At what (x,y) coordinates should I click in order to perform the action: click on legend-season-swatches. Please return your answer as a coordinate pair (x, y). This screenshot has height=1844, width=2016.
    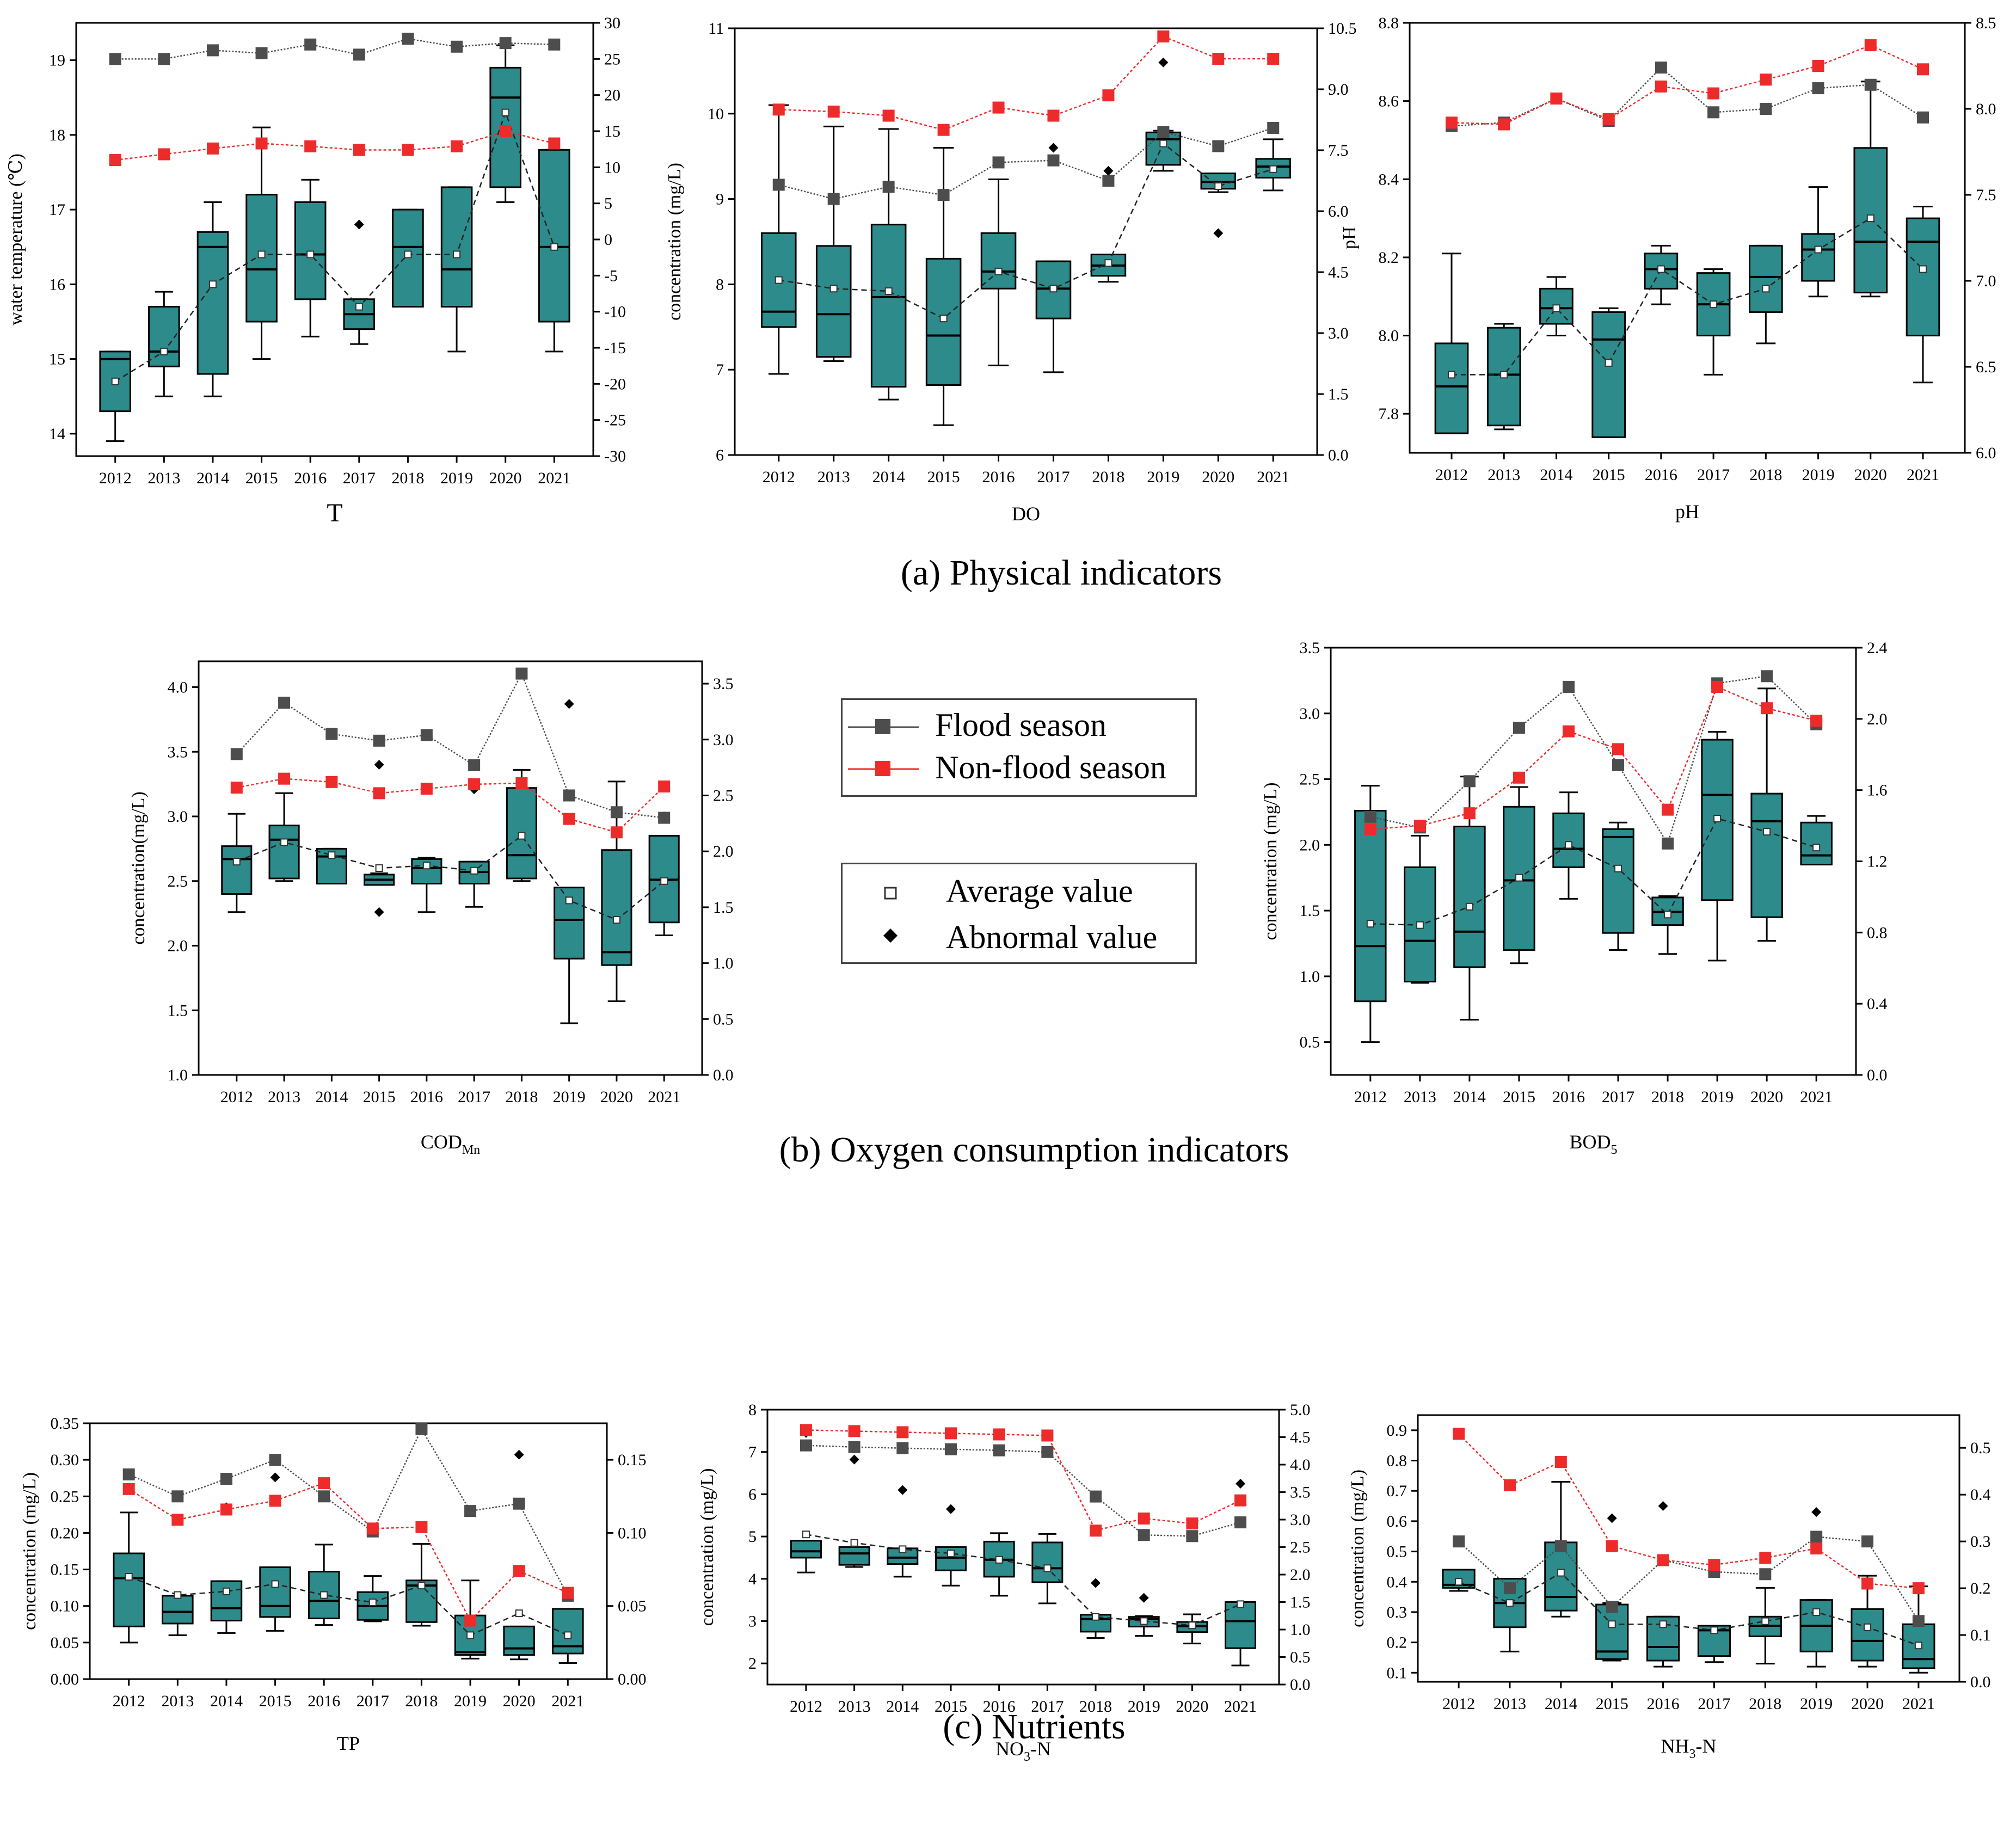
    Looking at the image, I should click on (883, 747).